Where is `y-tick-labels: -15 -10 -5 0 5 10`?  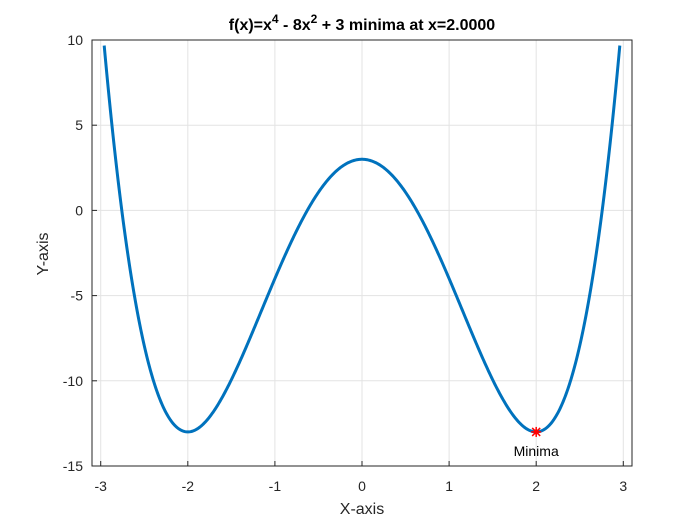 y-tick-labels: -15 -10 -5 0 5 10 is located at coordinates (73, 253).